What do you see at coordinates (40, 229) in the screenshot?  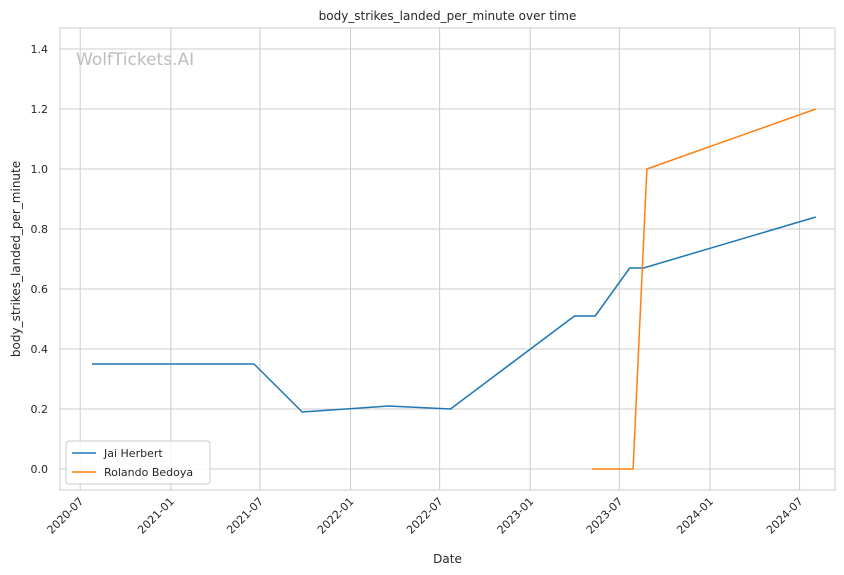 I see `y-tick-label: 0.8` at bounding box center [40, 229].